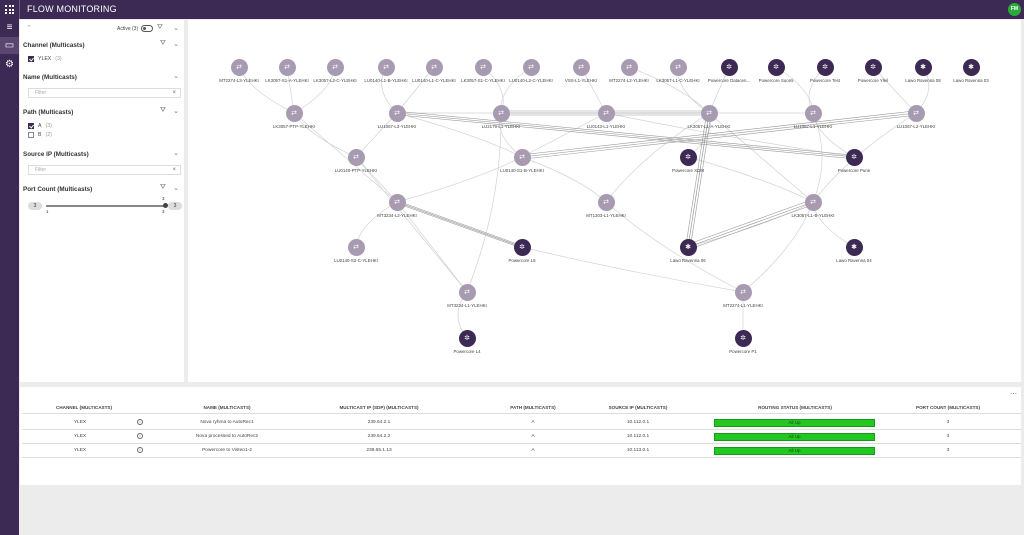 This screenshot has width=1024, height=535. Describe the element at coordinates (165, 205) in the screenshot. I see `slider-handle` at that location.